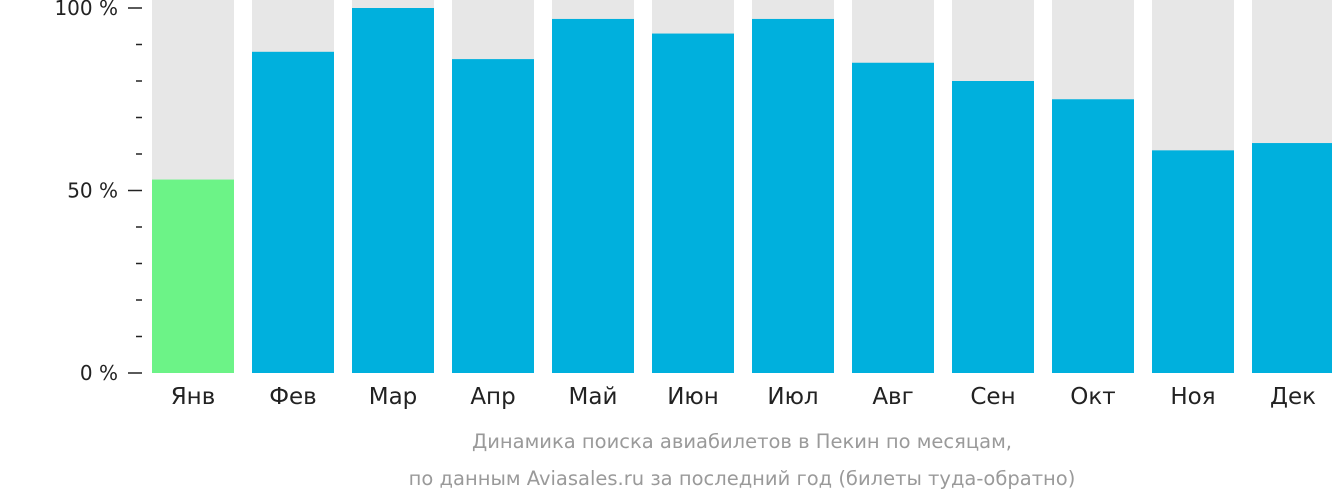  What do you see at coordinates (193, 397) in the screenshot?
I see `x-tick-label: Янв` at bounding box center [193, 397].